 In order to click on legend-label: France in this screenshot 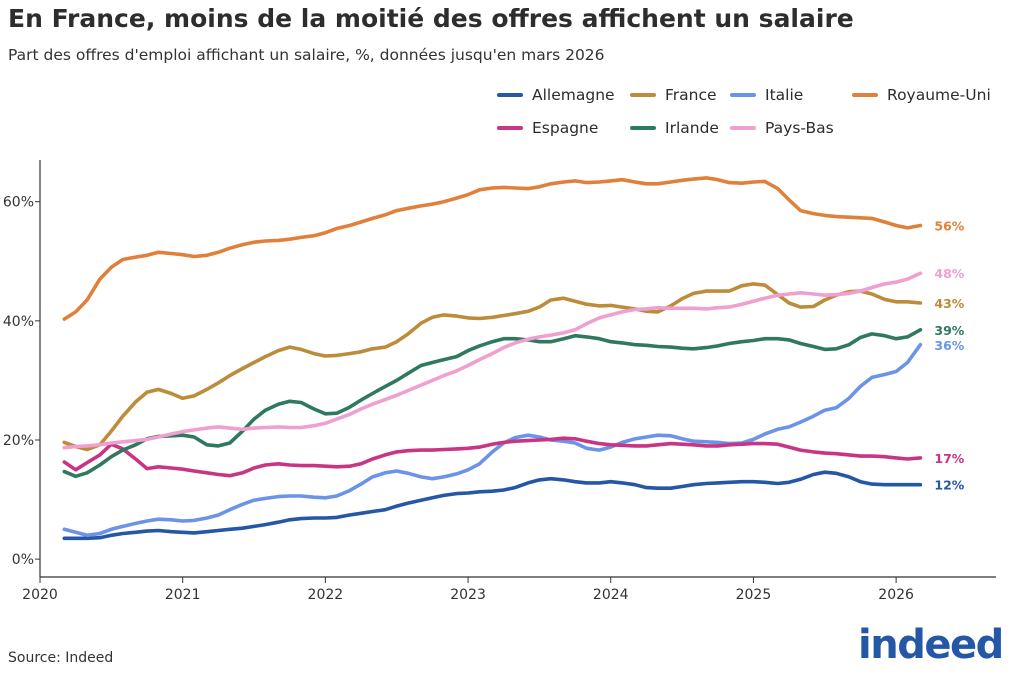, I will do `click(691, 95)`.